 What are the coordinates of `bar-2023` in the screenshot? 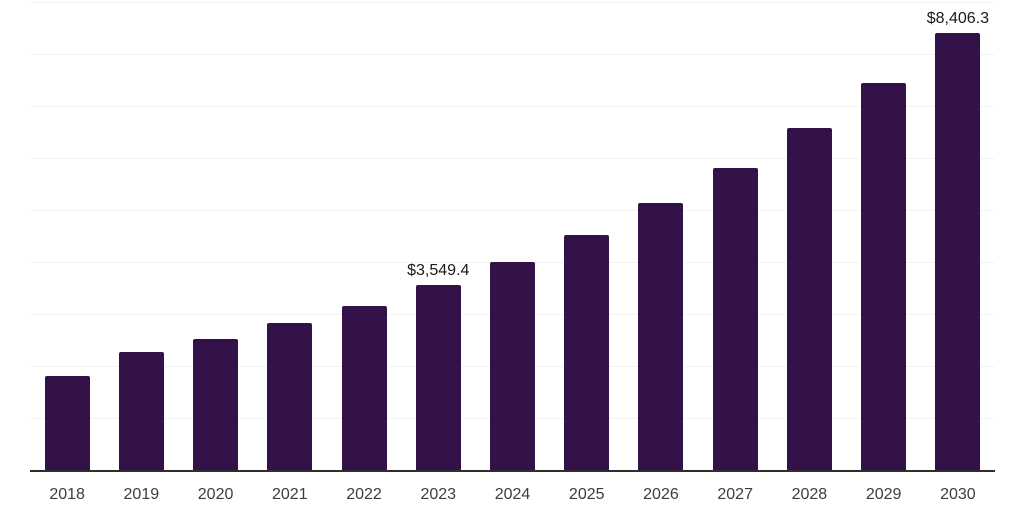 It's located at (438, 377).